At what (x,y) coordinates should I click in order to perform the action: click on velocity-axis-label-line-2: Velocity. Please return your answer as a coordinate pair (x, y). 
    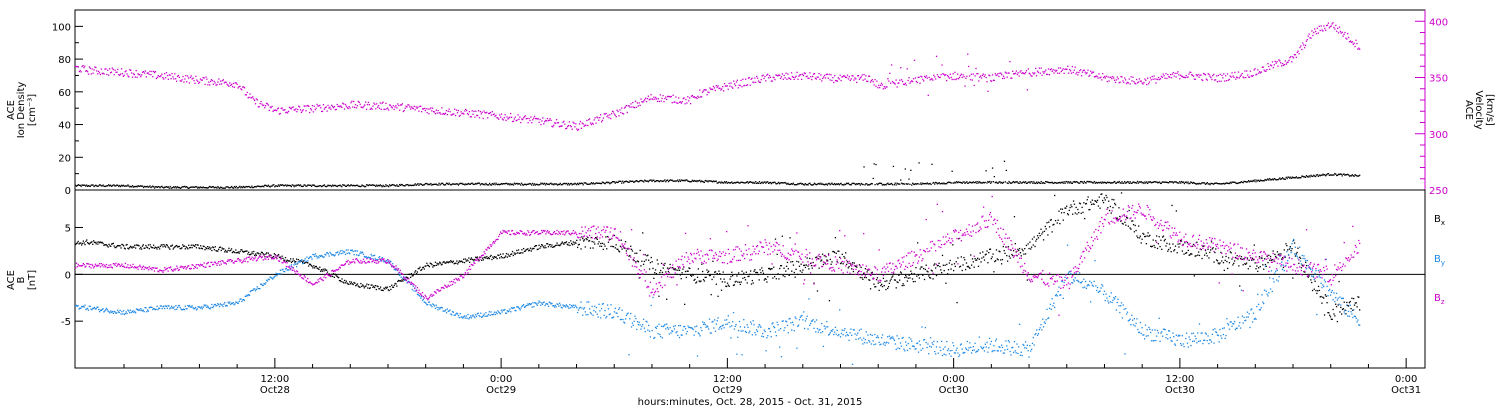
    Looking at the image, I should click on (1478, 109).